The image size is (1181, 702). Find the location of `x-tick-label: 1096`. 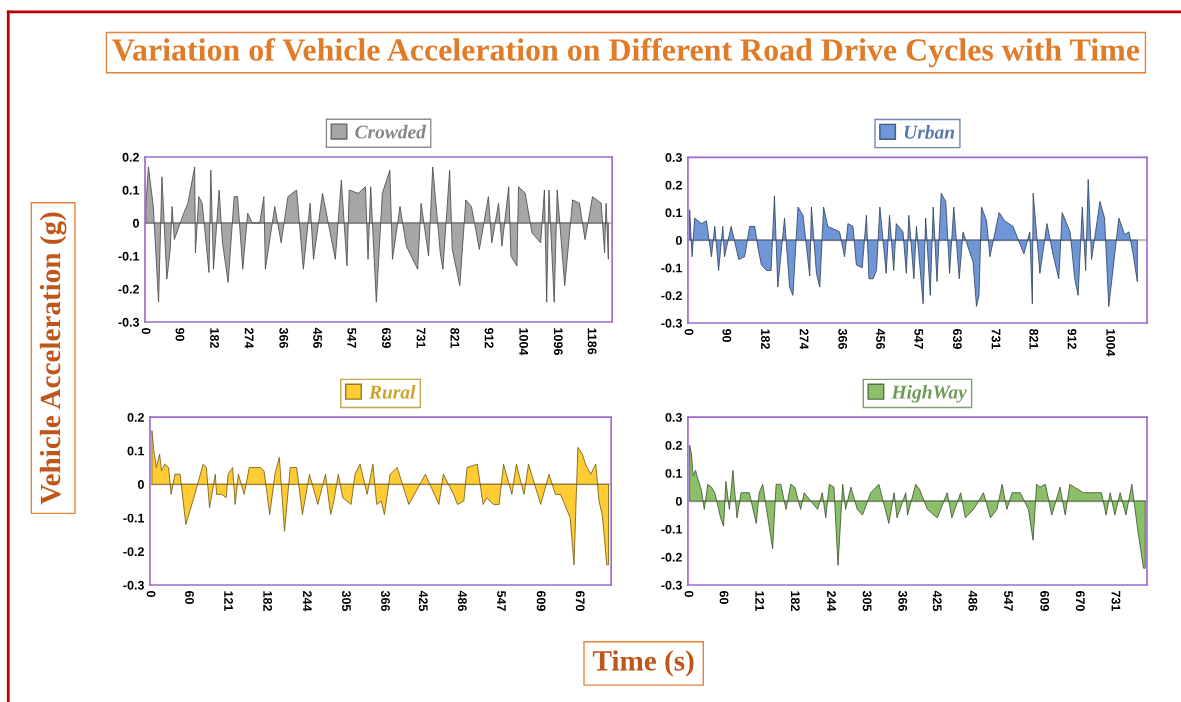

x-tick-label: 1096 is located at coordinates (558, 341).